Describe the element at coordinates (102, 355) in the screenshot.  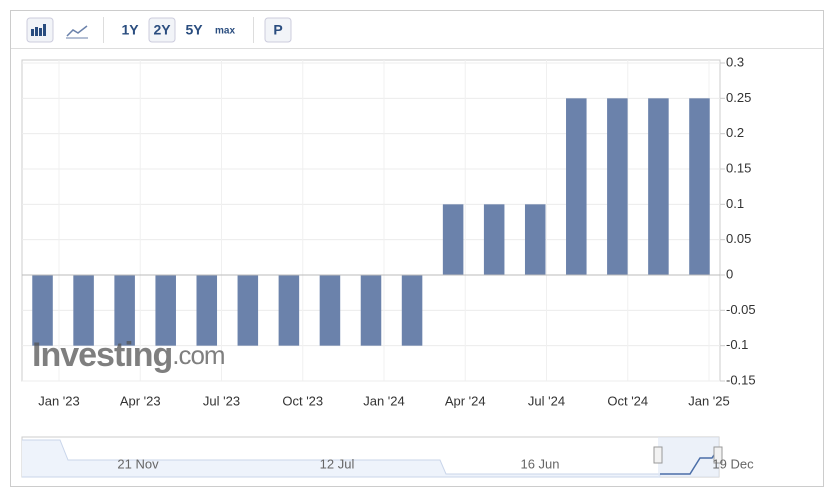
I see `watermark-brand: Investing` at that location.